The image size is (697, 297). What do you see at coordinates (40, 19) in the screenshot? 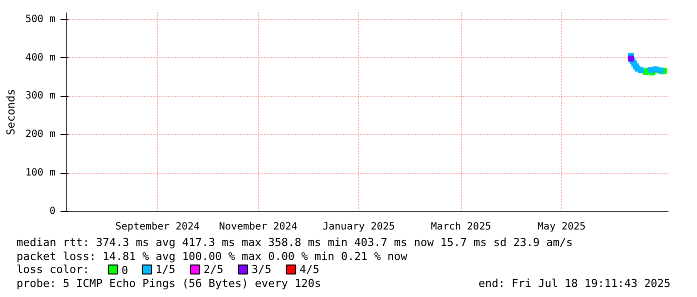
I see `y-tick-label: 500 m` at bounding box center [40, 19].